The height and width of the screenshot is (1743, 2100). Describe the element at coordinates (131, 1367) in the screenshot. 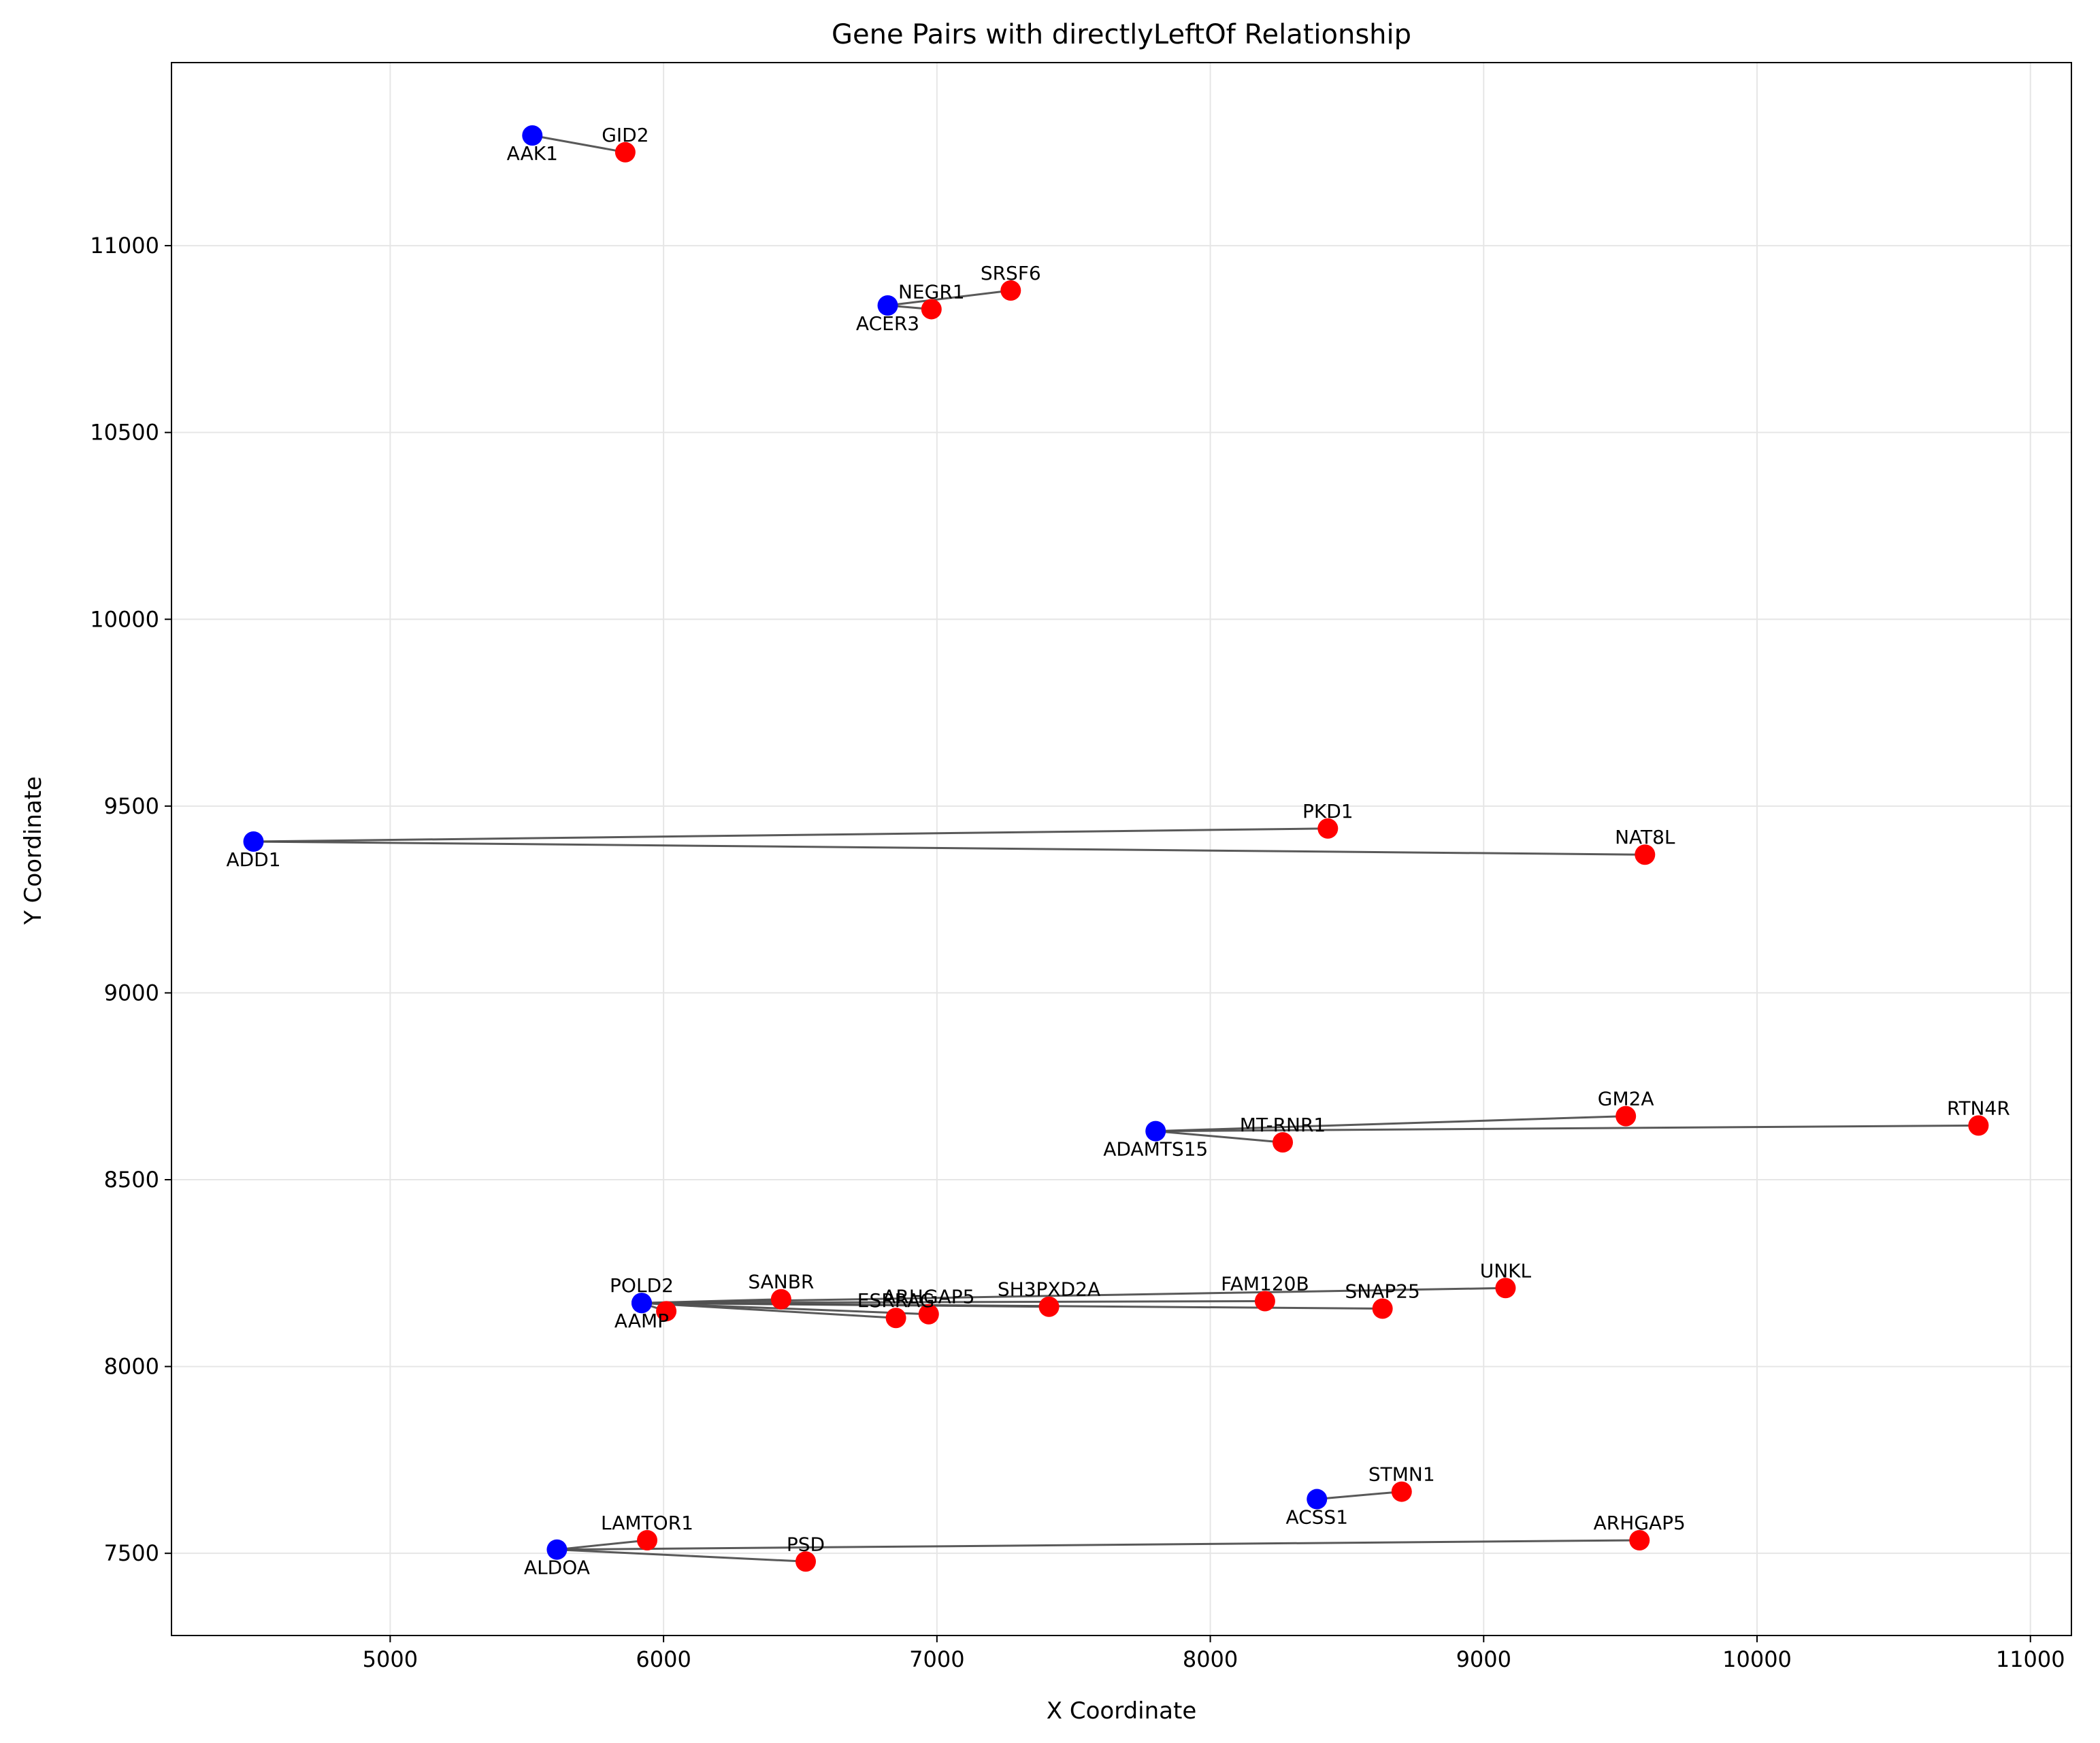

I see `y-tick-label: 8000` at that location.